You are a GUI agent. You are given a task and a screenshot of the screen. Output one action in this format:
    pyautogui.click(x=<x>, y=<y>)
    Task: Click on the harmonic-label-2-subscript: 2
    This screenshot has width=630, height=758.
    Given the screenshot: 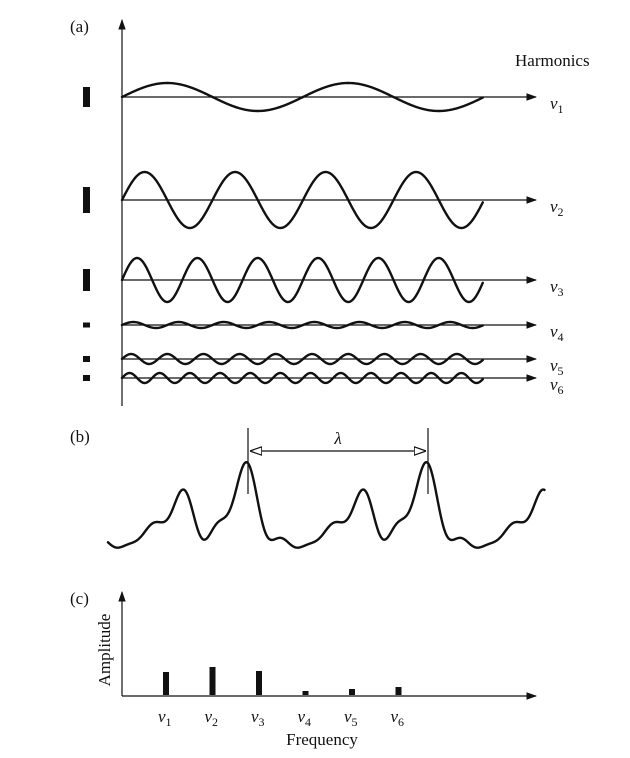 What is the action you would take?
    pyautogui.click(x=561, y=212)
    